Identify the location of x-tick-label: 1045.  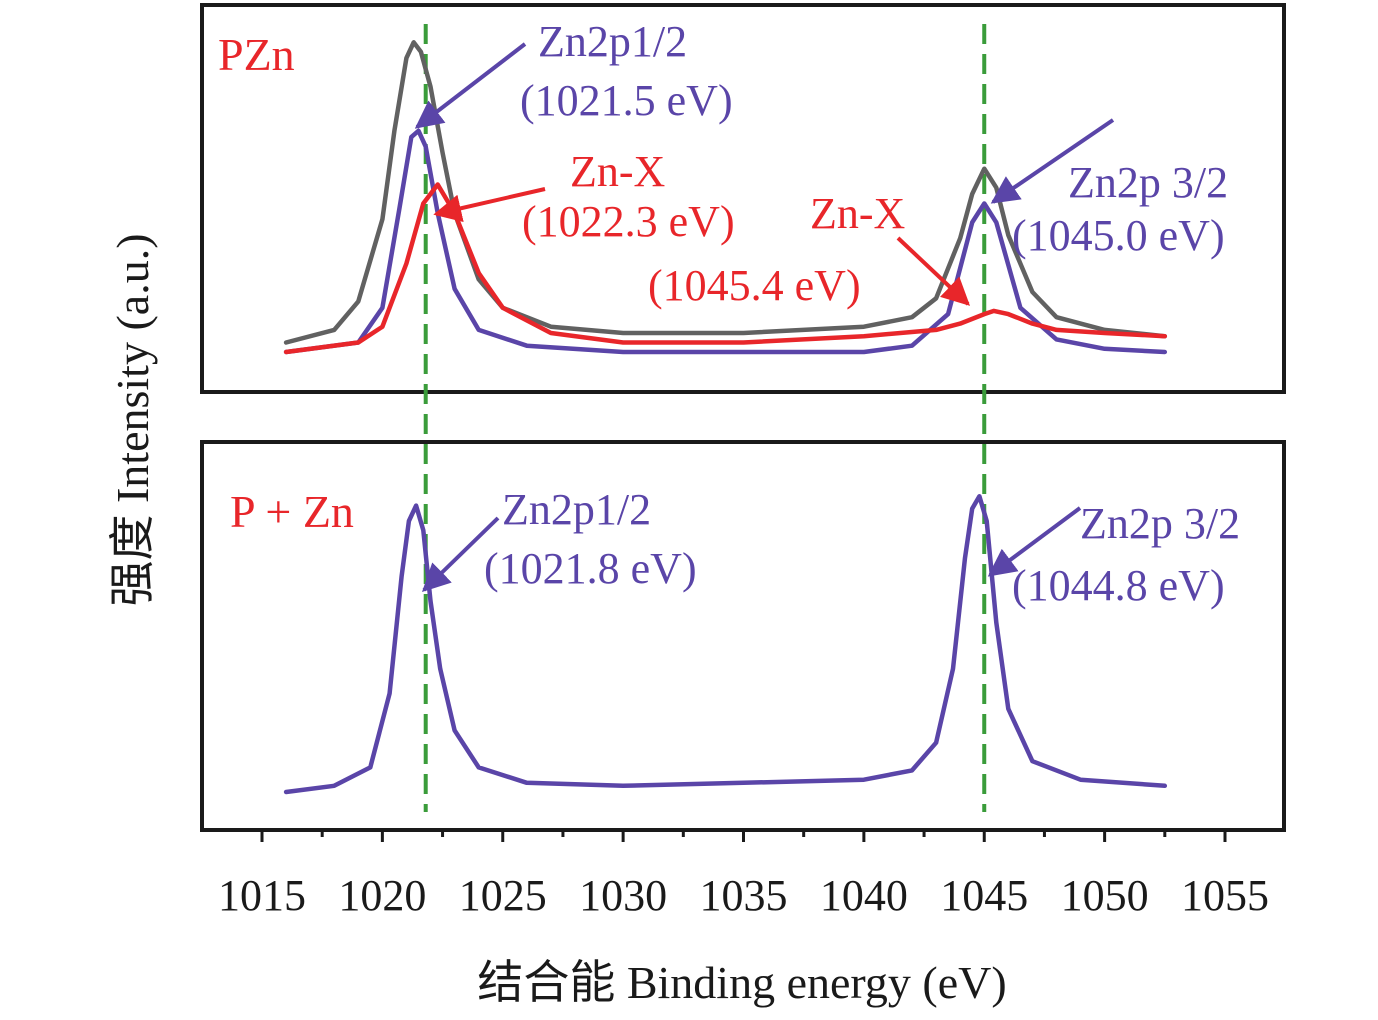
(984, 895).